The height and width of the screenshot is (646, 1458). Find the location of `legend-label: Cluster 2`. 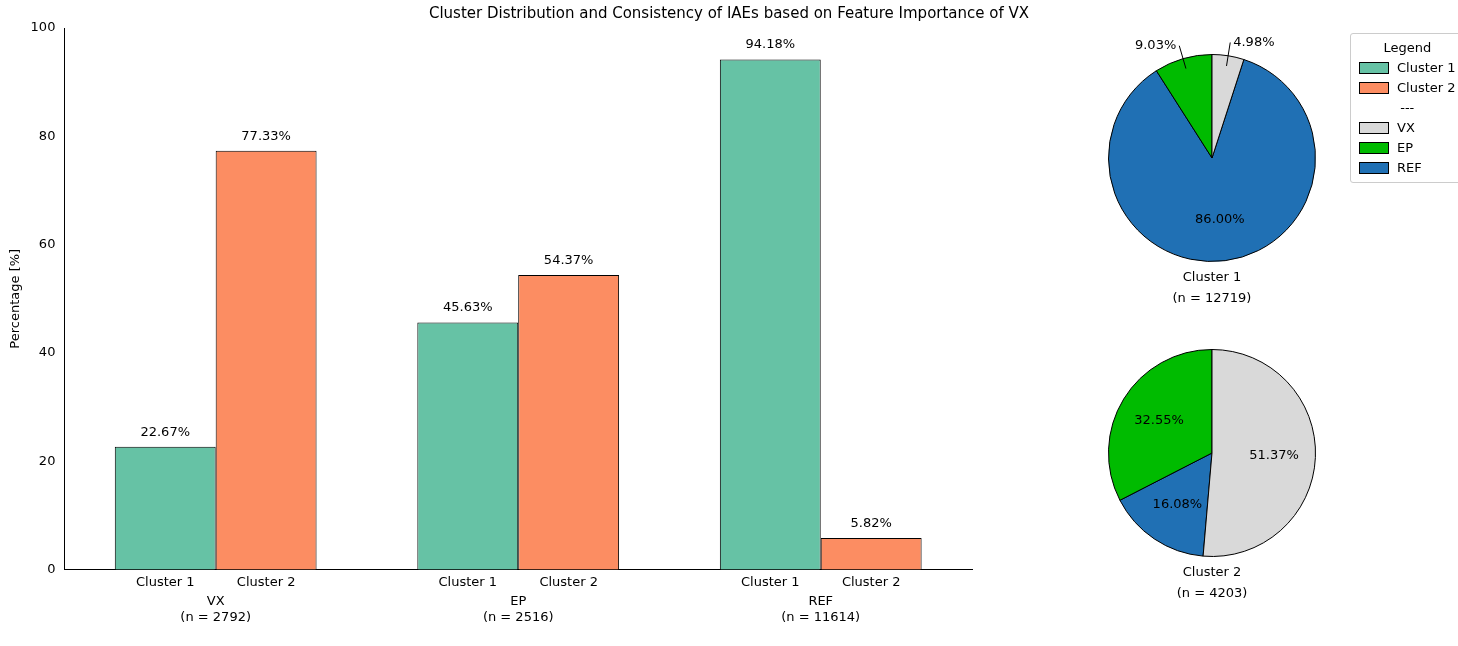

legend-label: Cluster 2 is located at coordinates (1426, 88).